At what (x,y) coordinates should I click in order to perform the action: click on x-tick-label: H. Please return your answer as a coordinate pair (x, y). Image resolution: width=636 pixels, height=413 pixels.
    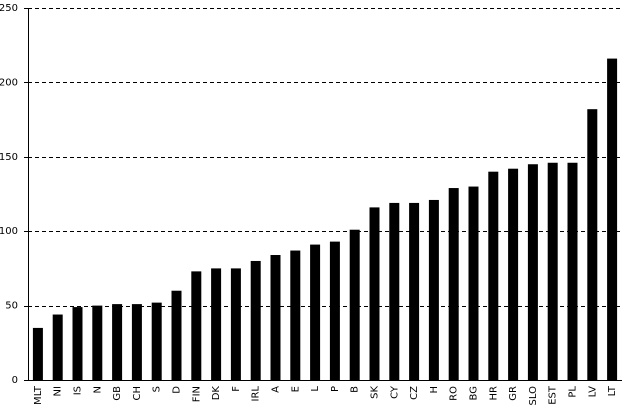
    Looking at the image, I should click on (434, 390).